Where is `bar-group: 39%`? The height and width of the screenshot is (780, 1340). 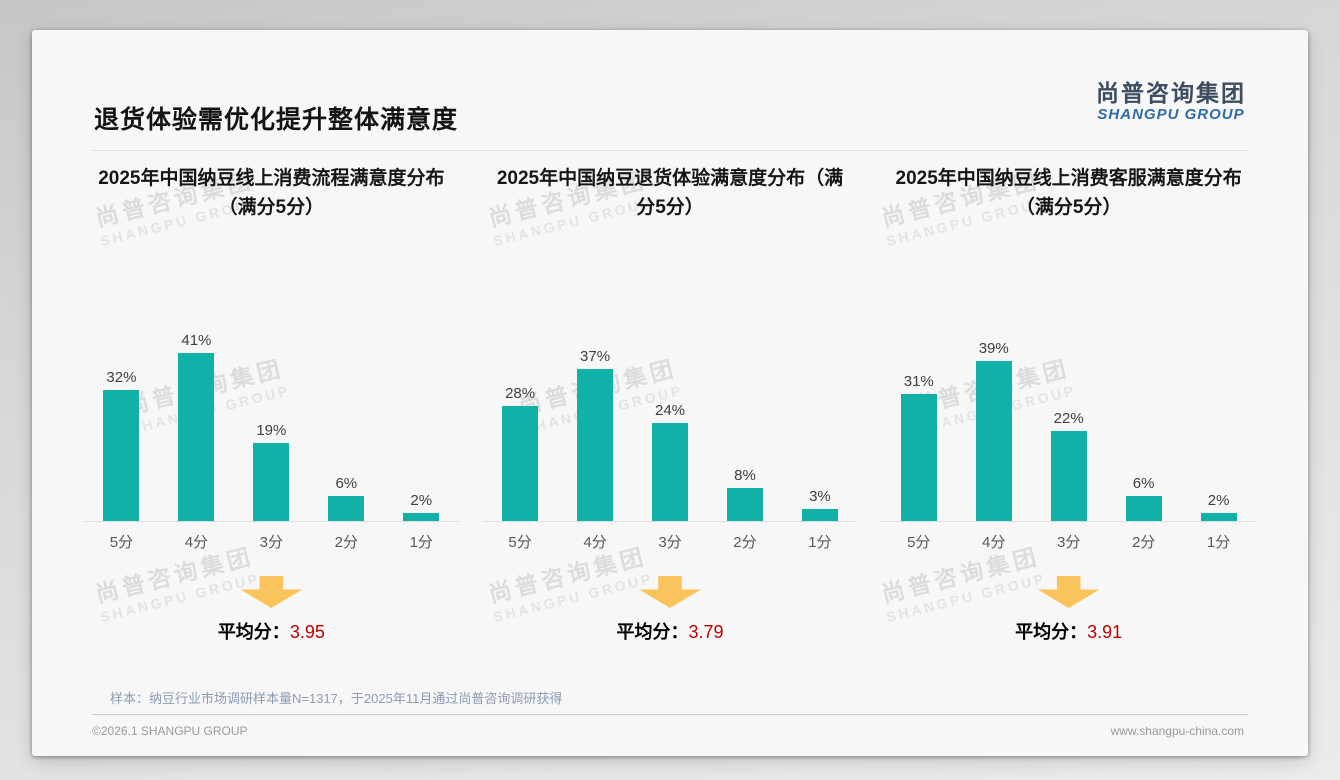 bar-group: 39% is located at coordinates (993, 430).